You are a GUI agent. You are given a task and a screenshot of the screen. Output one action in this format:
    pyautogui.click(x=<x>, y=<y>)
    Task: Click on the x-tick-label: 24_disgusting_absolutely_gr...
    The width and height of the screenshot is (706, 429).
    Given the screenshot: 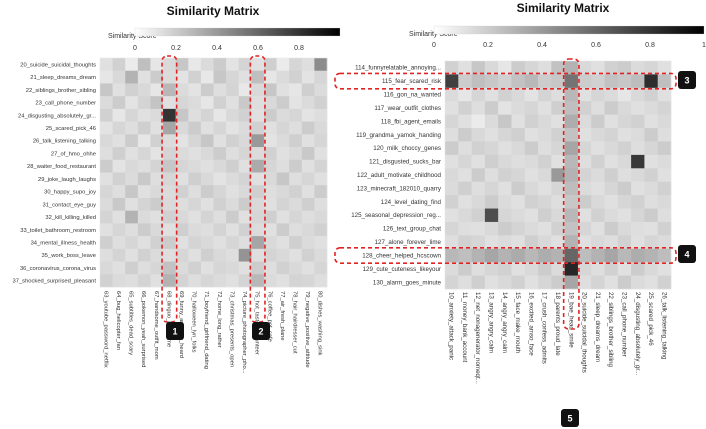 What is the action you would take?
    pyautogui.click(x=637, y=334)
    